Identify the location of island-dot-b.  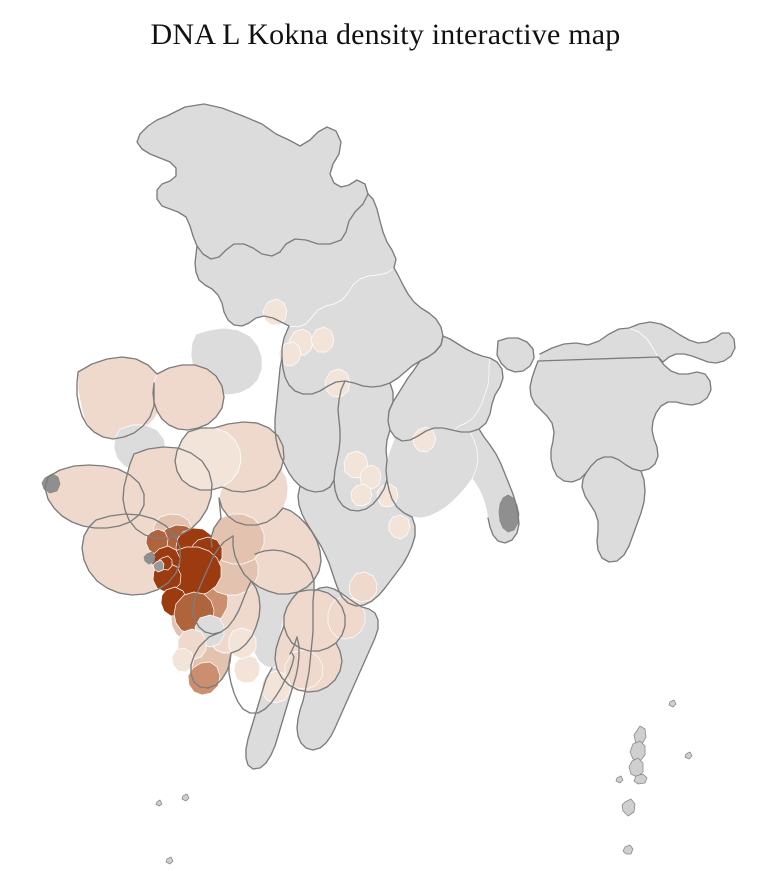
(688, 755).